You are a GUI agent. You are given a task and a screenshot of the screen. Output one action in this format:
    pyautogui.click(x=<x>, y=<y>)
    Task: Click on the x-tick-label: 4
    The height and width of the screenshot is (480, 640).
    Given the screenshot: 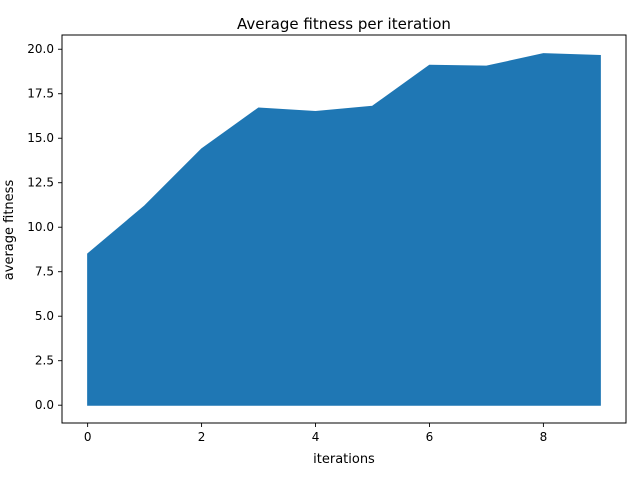 What is the action you would take?
    pyautogui.click(x=316, y=437)
    